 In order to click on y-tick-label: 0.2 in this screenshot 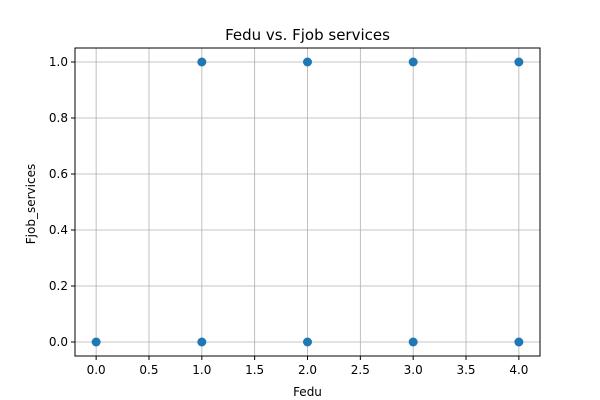, I will do `click(58, 286)`.